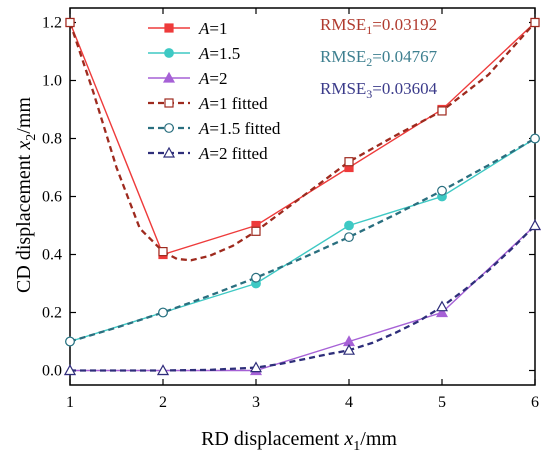  What do you see at coordinates (378, 26) in the screenshot?
I see `rmse-label: RMSE1=0.03192` at bounding box center [378, 26].